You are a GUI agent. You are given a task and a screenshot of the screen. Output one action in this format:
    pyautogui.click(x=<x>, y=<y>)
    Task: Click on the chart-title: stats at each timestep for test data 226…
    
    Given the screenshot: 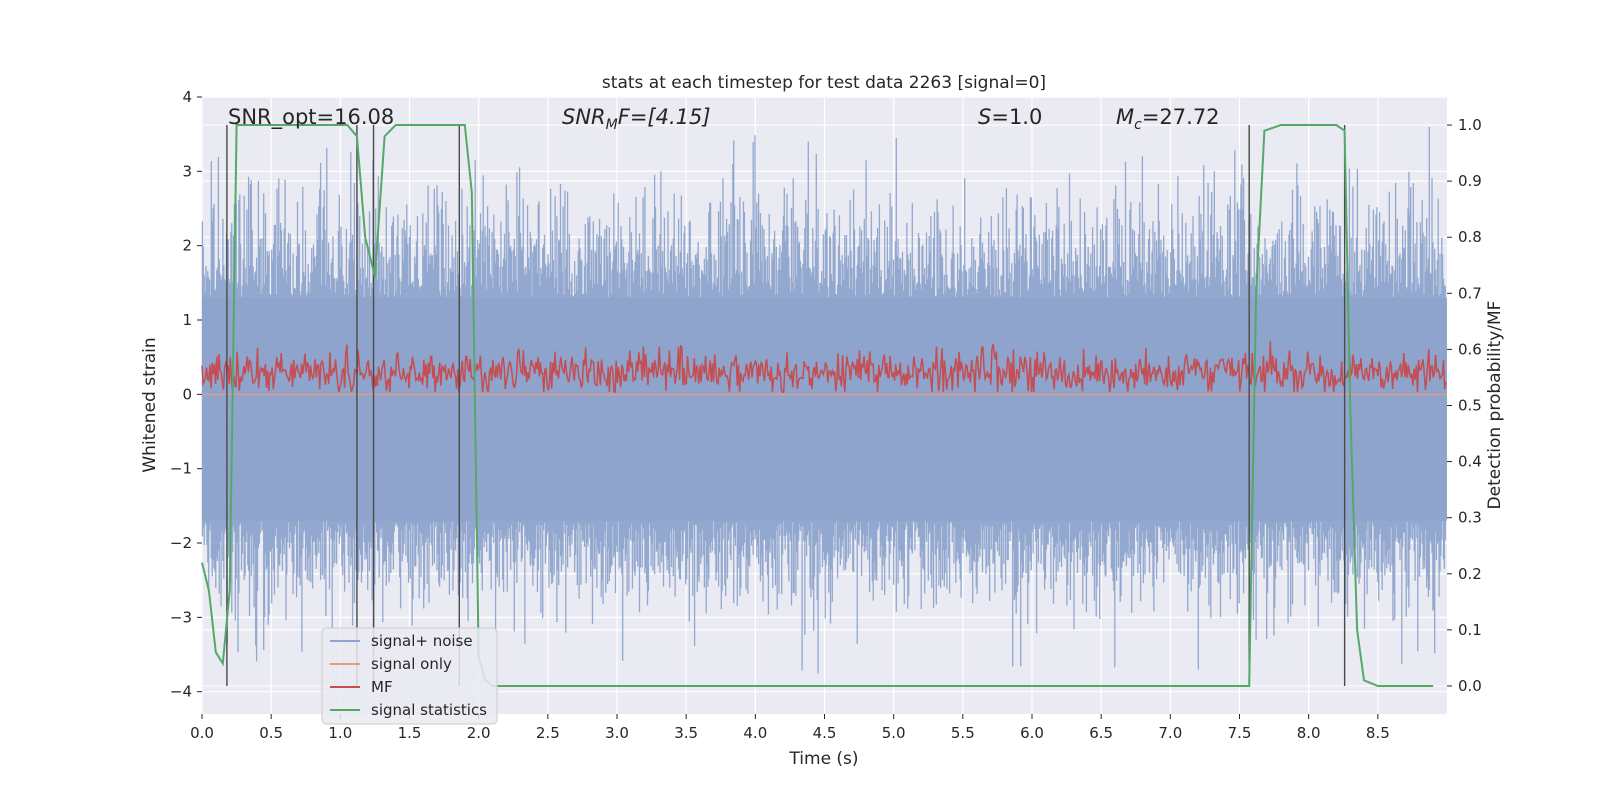 What is the action you would take?
    pyautogui.click(x=824, y=83)
    